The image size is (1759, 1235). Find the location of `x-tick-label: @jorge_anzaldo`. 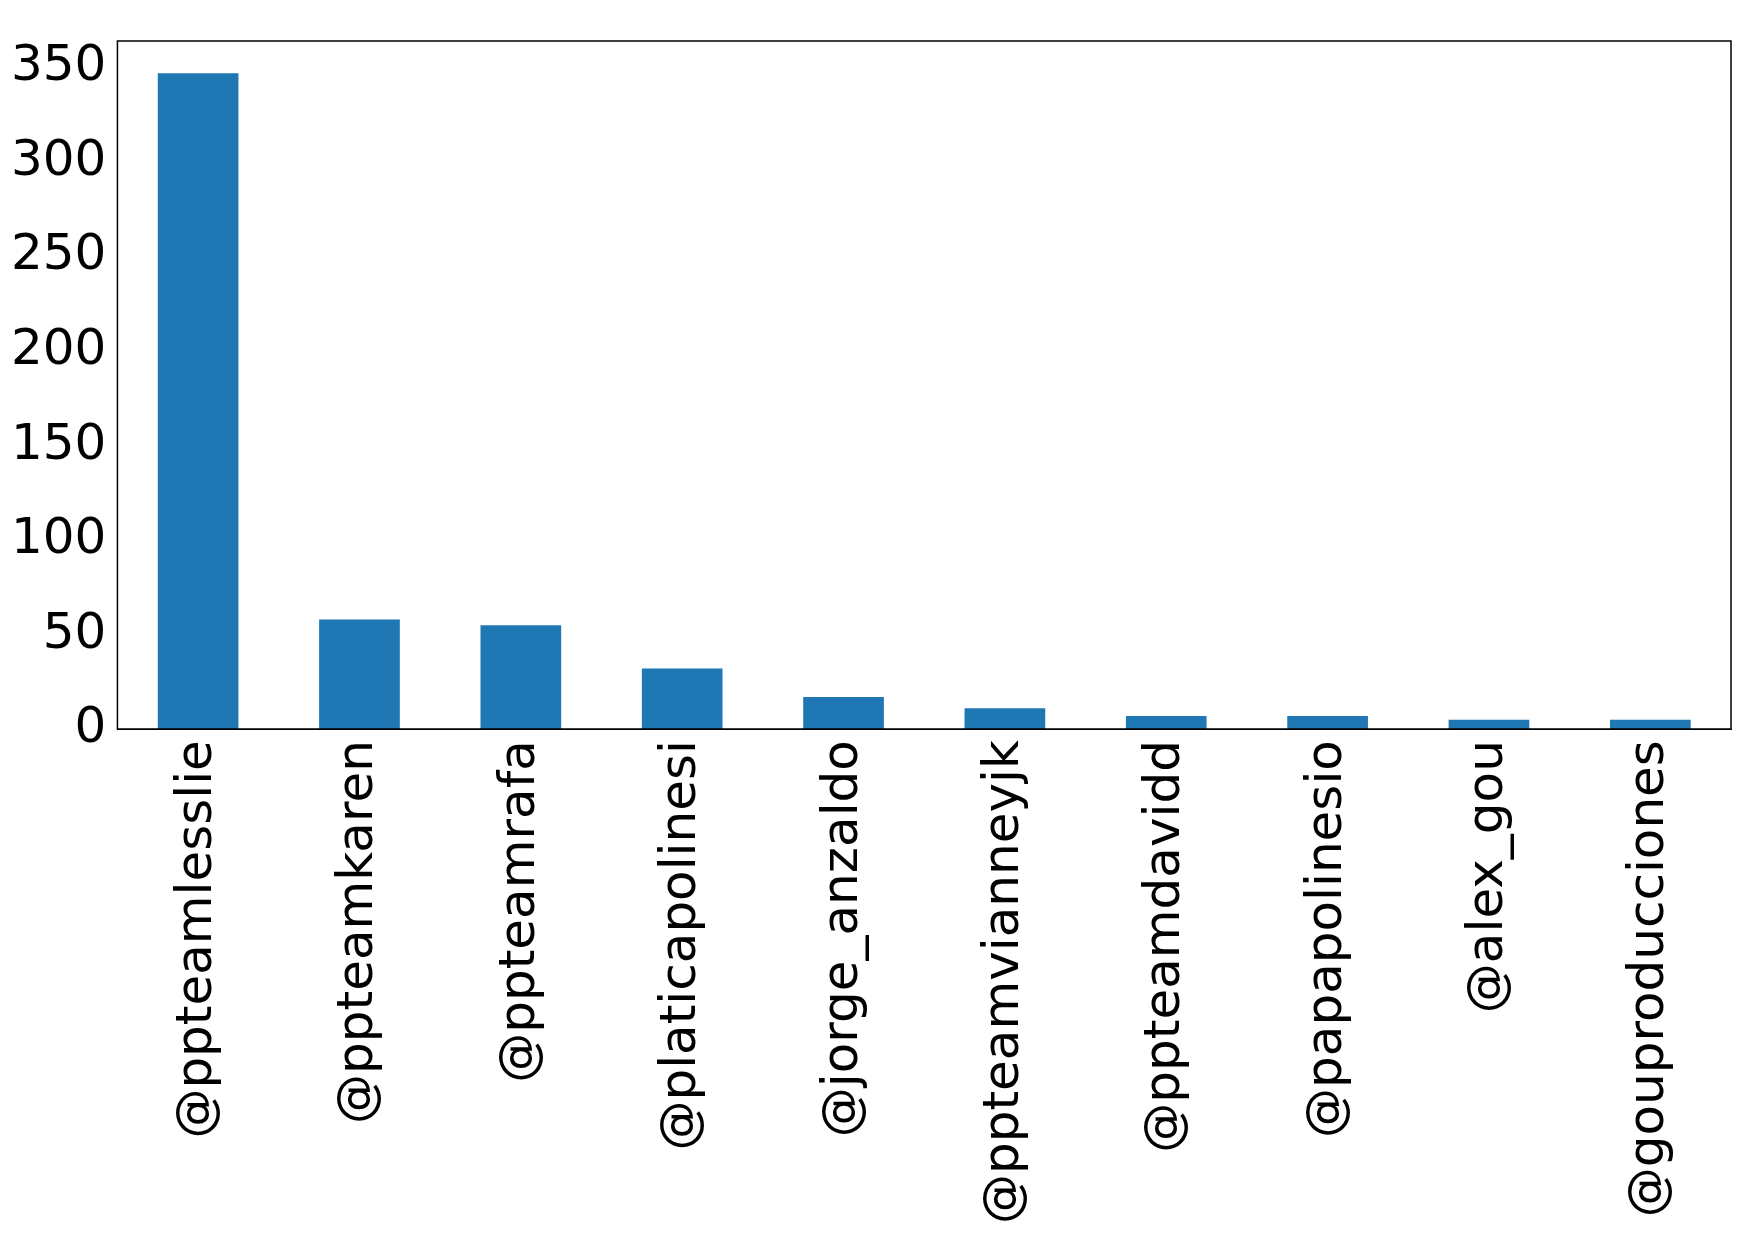

x-tick-label: @jorge_anzaldo is located at coordinates (839, 939).